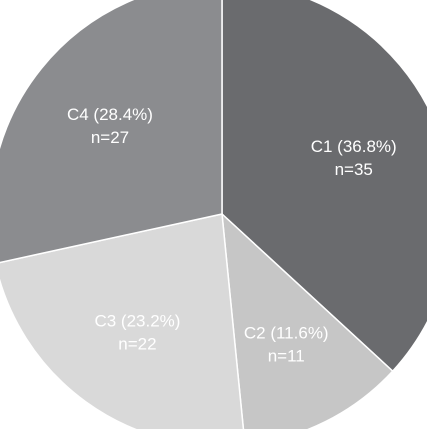  What do you see at coordinates (110, 137) in the screenshot?
I see `slice-count-c4: n=27` at bounding box center [110, 137].